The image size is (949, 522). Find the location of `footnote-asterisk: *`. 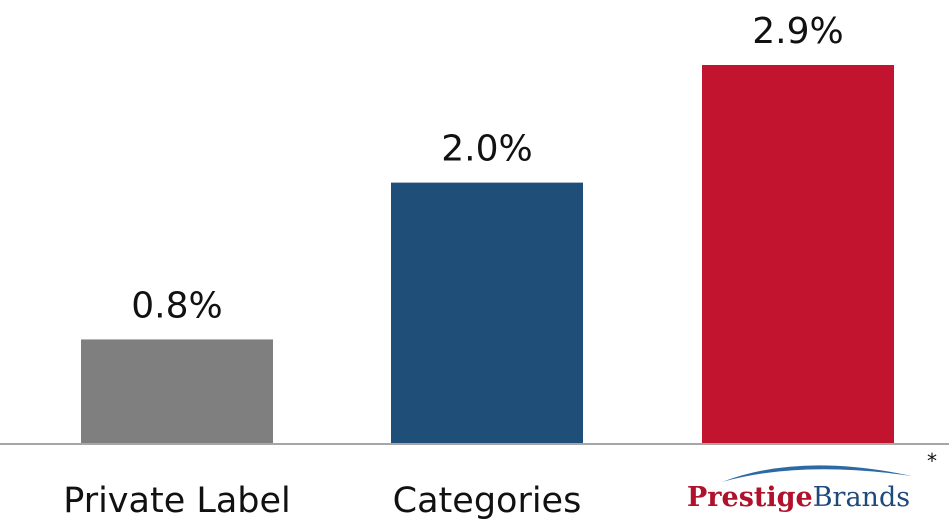

footnote-asterisk: * is located at coordinates (932, 461).